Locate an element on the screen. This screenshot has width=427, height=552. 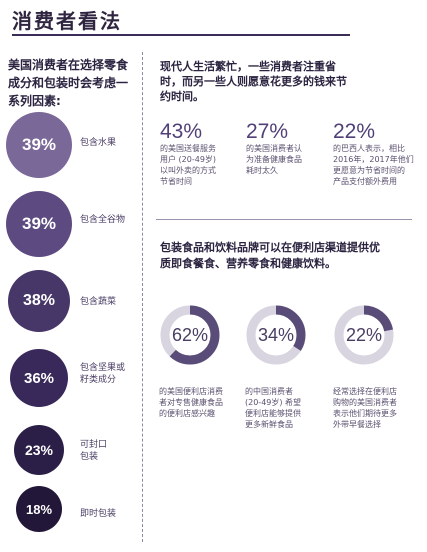
stat-3-line-2: 2016年，2017年他们 is located at coordinates (373, 159).